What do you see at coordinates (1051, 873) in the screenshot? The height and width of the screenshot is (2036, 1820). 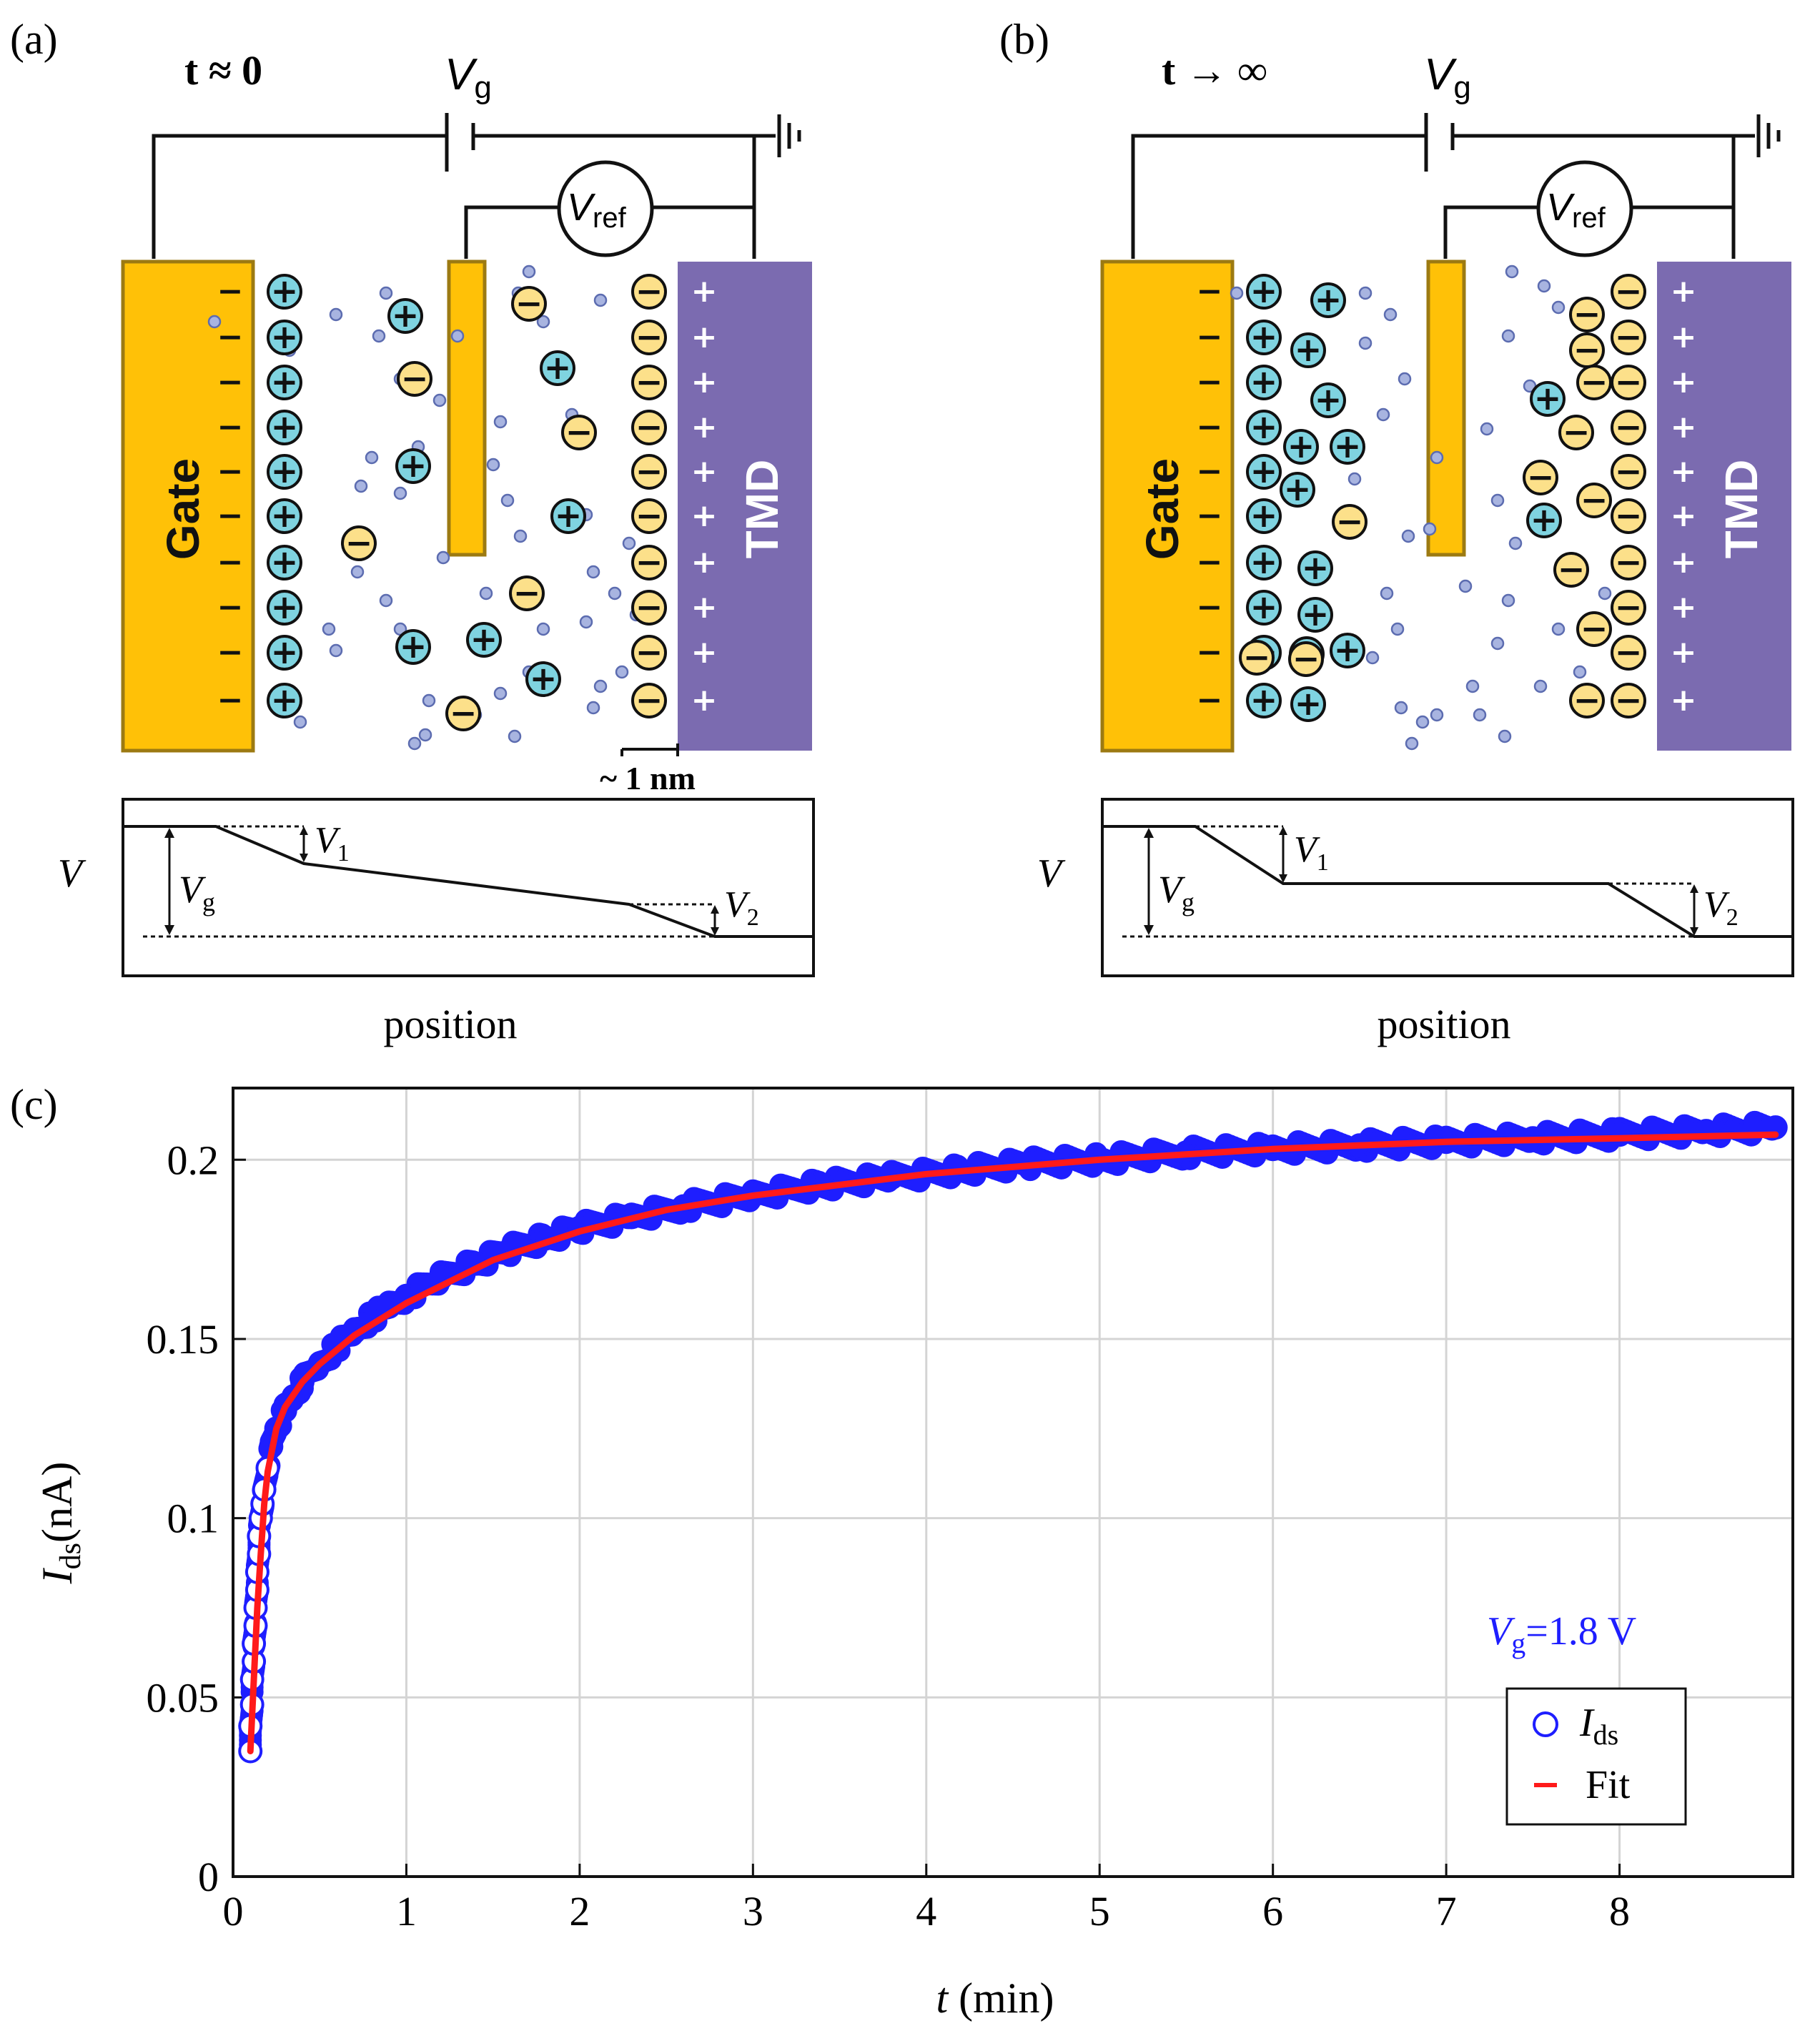 I see `panel-b-profile-ylabel: V` at bounding box center [1051, 873].